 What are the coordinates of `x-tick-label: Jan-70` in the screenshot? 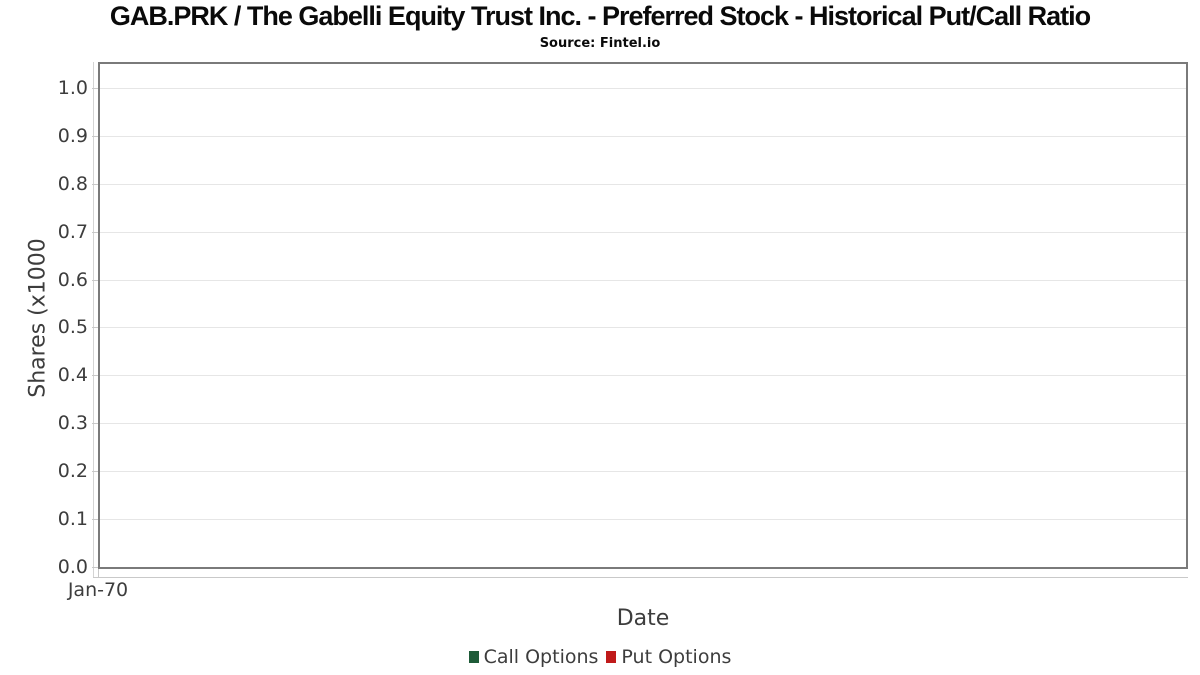 It's located at (98, 590).